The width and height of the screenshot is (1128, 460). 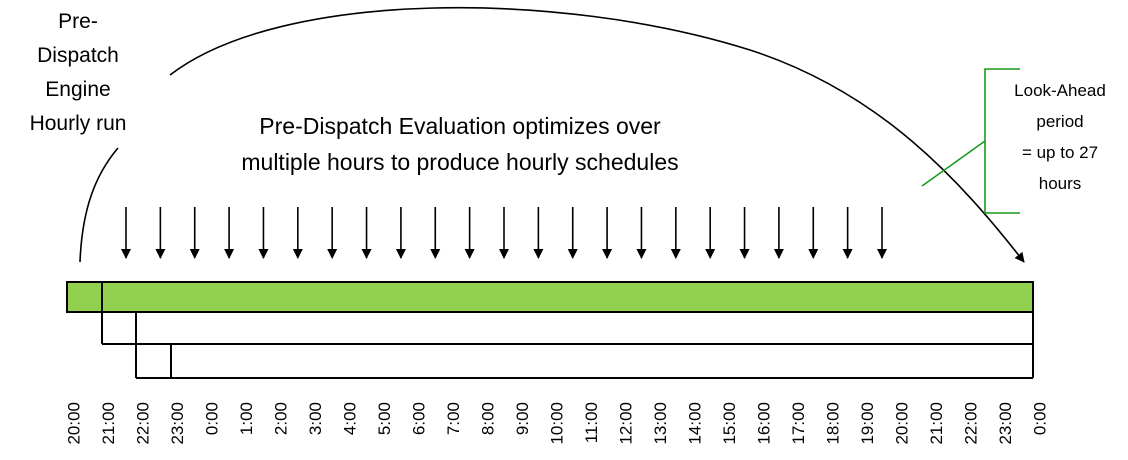 I want to click on time-label: 1:00, so click(x=246, y=418).